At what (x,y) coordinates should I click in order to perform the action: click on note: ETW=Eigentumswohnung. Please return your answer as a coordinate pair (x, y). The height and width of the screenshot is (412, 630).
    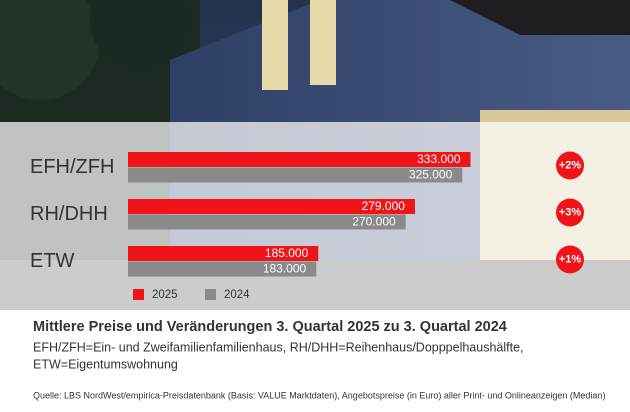
    Looking at the image, I should click on (105, 364).